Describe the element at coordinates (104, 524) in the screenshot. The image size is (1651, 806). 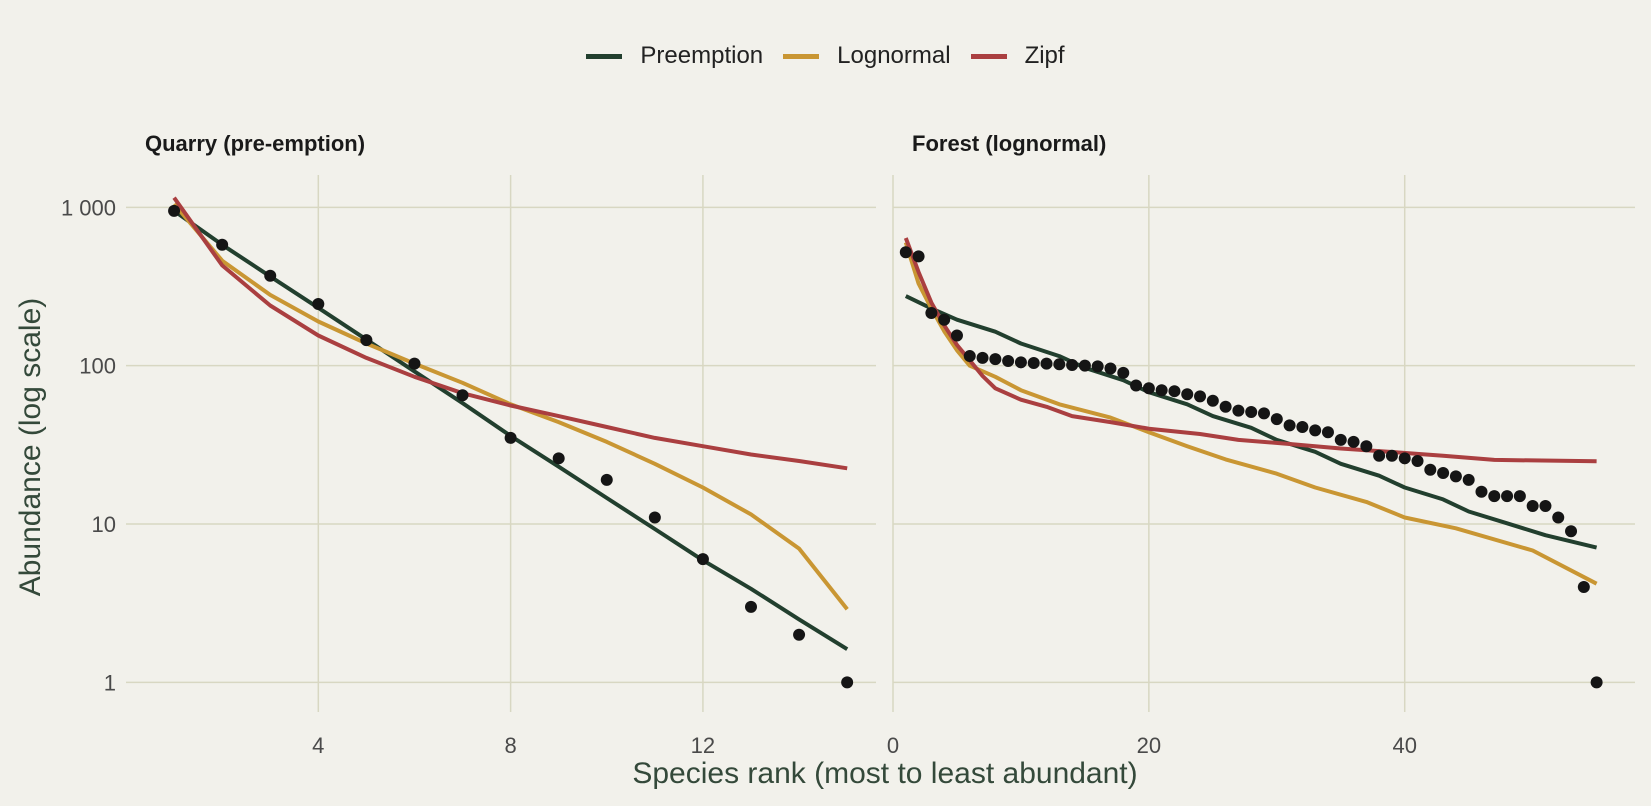
I see `y-tick-label: 10` at that location.